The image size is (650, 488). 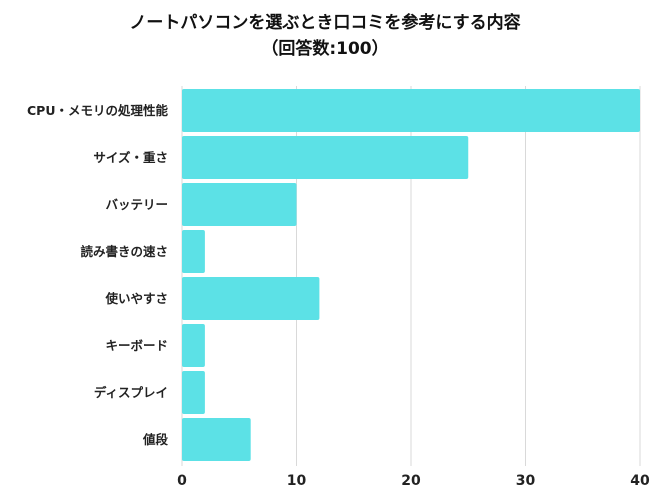 What do you see at coordinates (130, 157) in the screenshot?
I see `category-label-1: サイズ・重さ` at bounding box center [130, 157].